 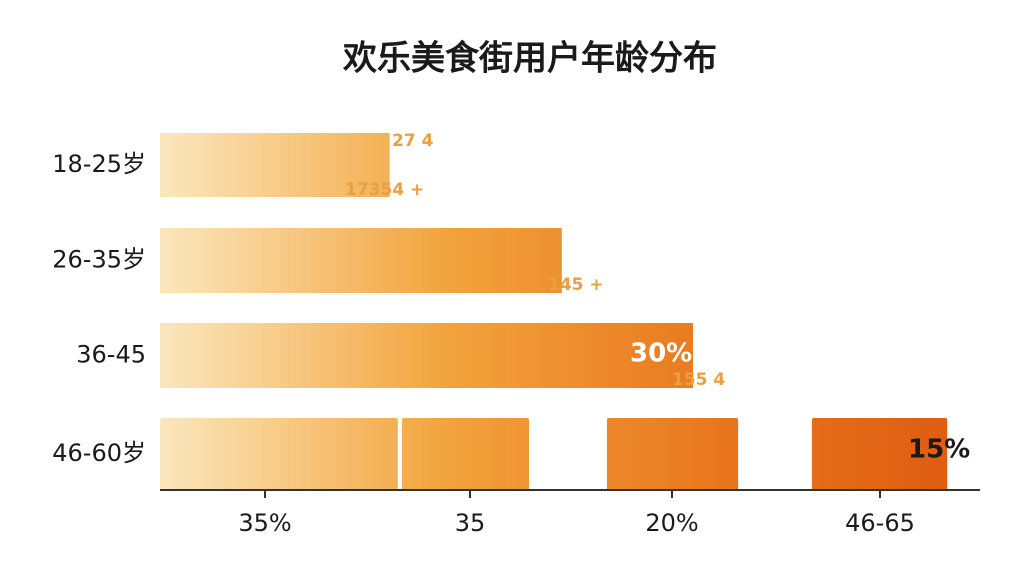 I want to click on data-label: 155 4, so click(x=698, y=380).